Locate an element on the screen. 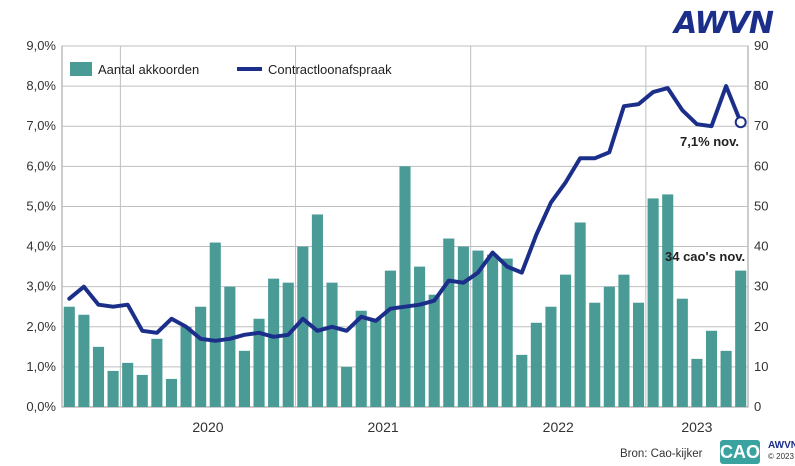  x-year-label: 2020 is located at coordinates (207, 427).